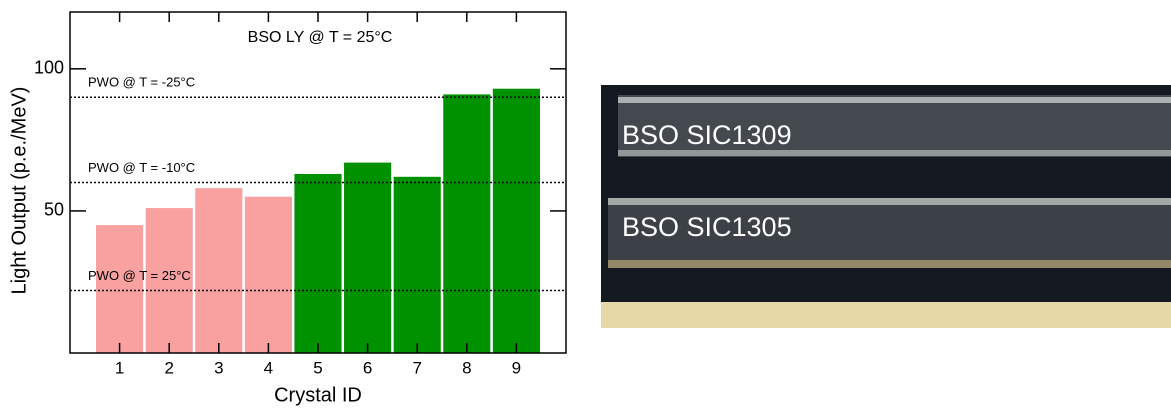 Image resolution: width=1171 pixels, height=408 pixels. I want to click on chart-title: BSO LY @ T = 25°C, so click(320, 37).